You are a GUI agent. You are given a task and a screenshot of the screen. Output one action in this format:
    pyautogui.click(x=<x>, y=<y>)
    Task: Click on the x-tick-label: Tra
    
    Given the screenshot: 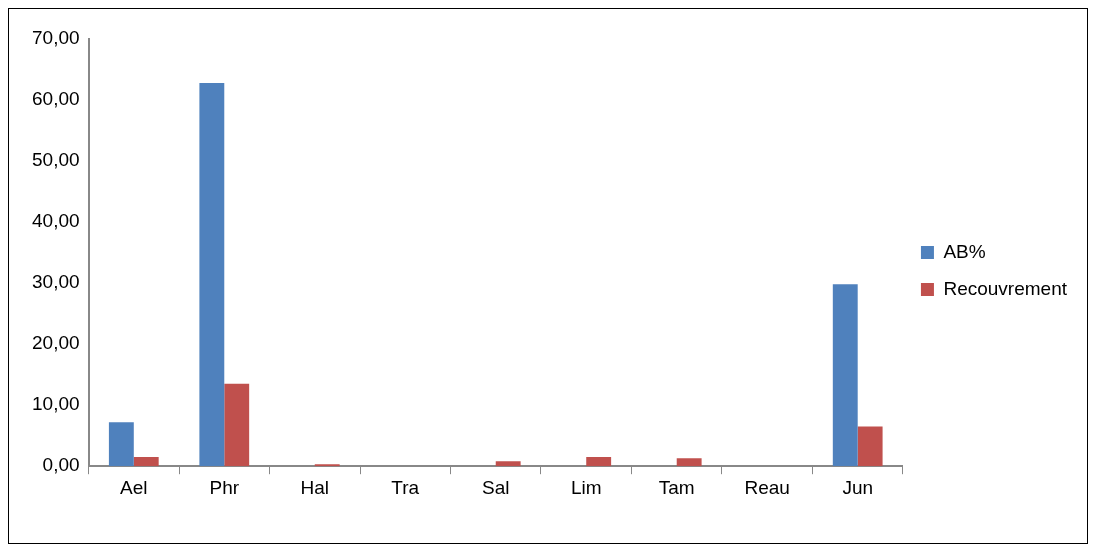 What is the action you would take?
    pyautogui.click(x=405, y=487)
    